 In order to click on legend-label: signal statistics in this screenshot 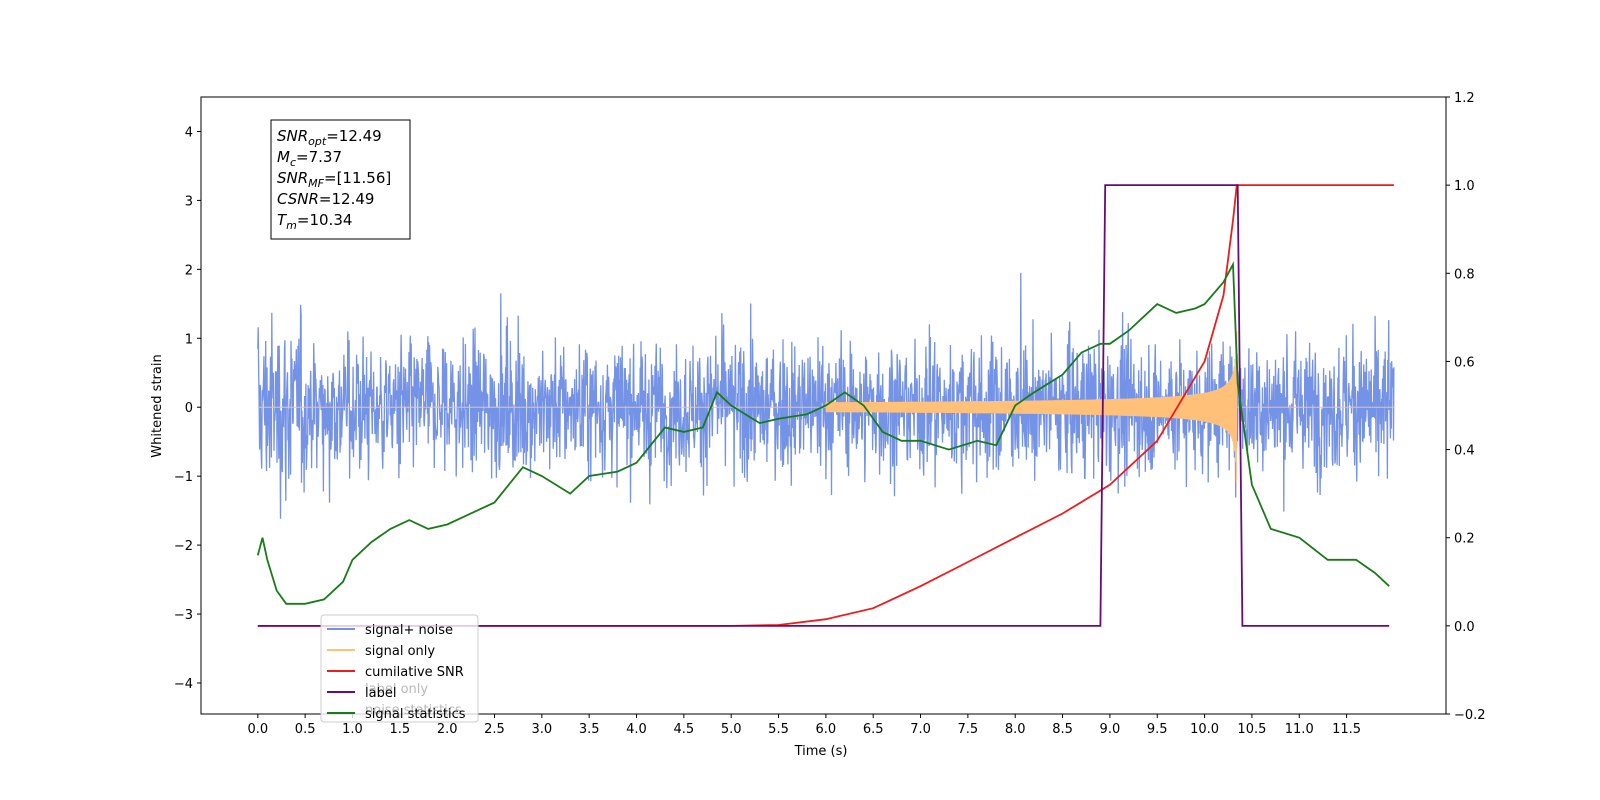, I will do `click(415, 714)`.